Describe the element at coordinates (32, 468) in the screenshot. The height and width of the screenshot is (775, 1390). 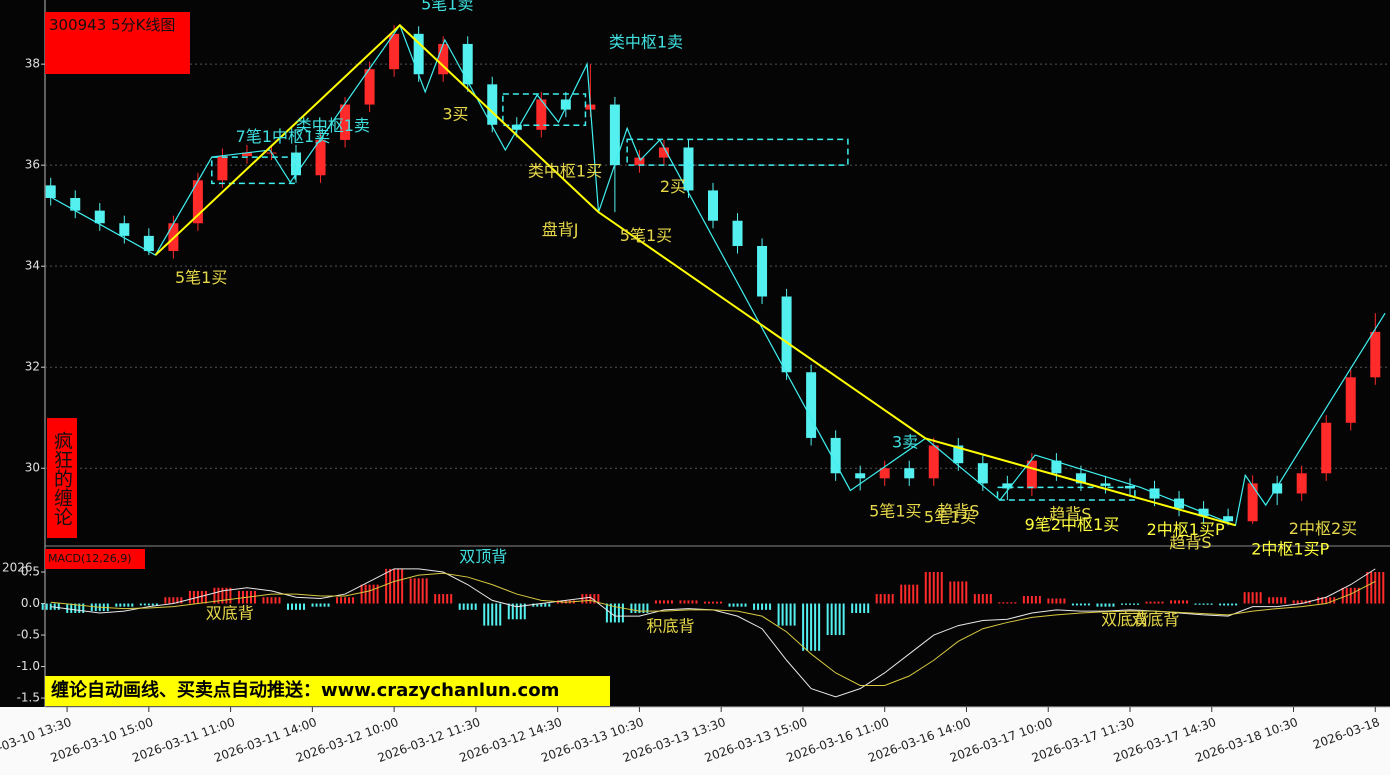
I see `y-tick-label: 30` at that location.